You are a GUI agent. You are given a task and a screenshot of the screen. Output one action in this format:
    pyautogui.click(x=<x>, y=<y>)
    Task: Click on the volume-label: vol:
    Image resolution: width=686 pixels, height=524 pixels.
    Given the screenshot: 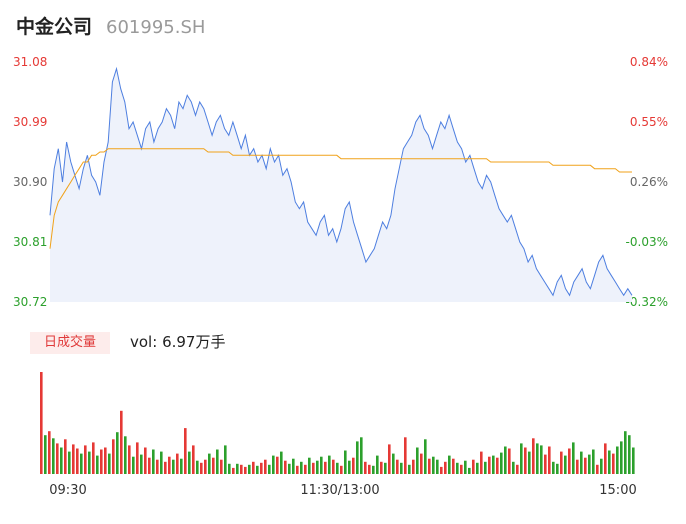 What is the action you would take?
    pyautogui.click(x=144, y=342)
    